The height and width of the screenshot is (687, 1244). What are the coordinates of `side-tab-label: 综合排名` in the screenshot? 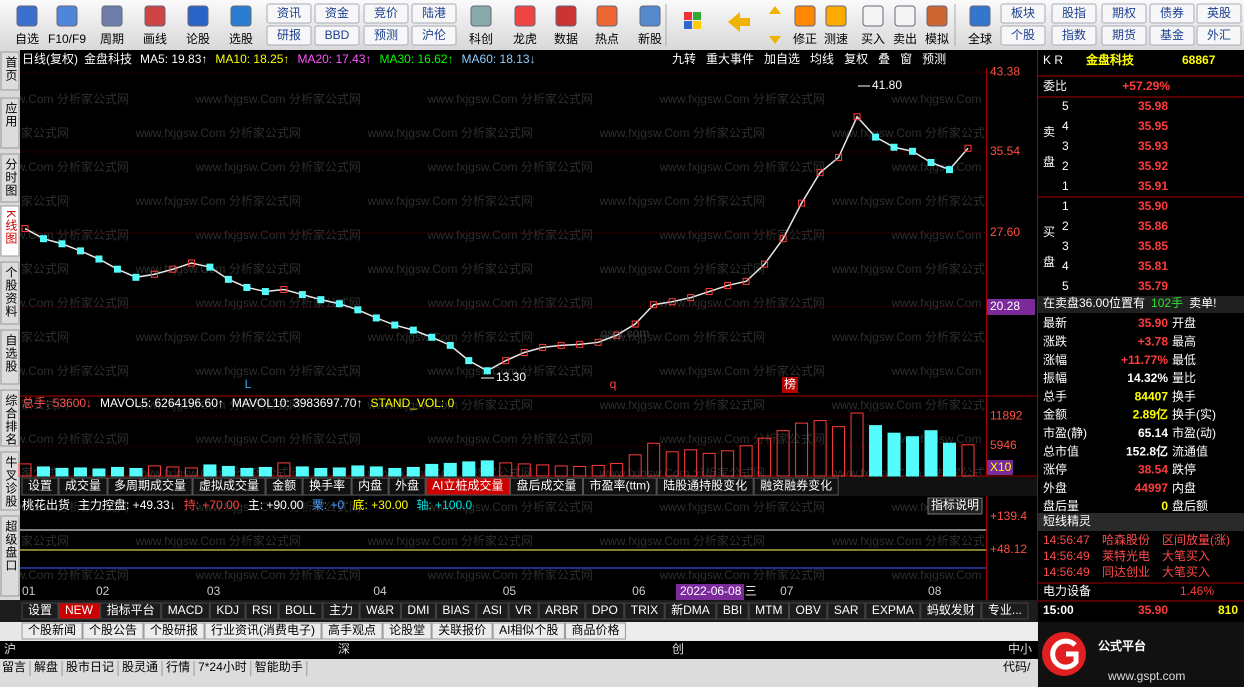 It's located at (11, 420).